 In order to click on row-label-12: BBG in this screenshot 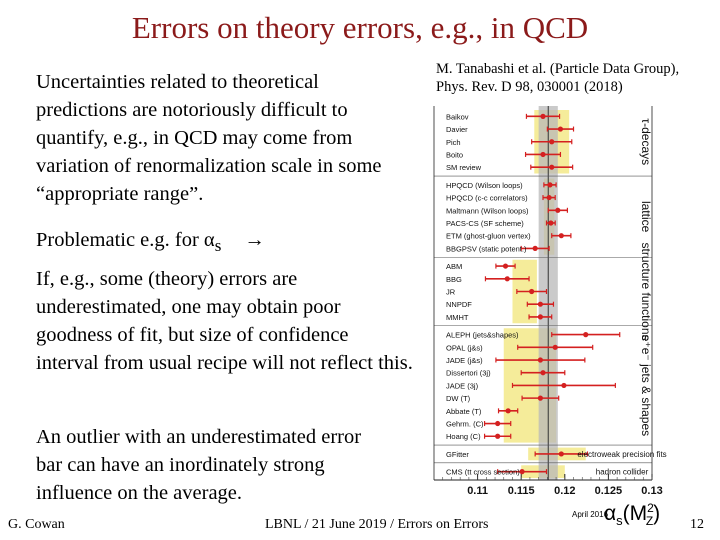, I will do `click(454, 279)`.